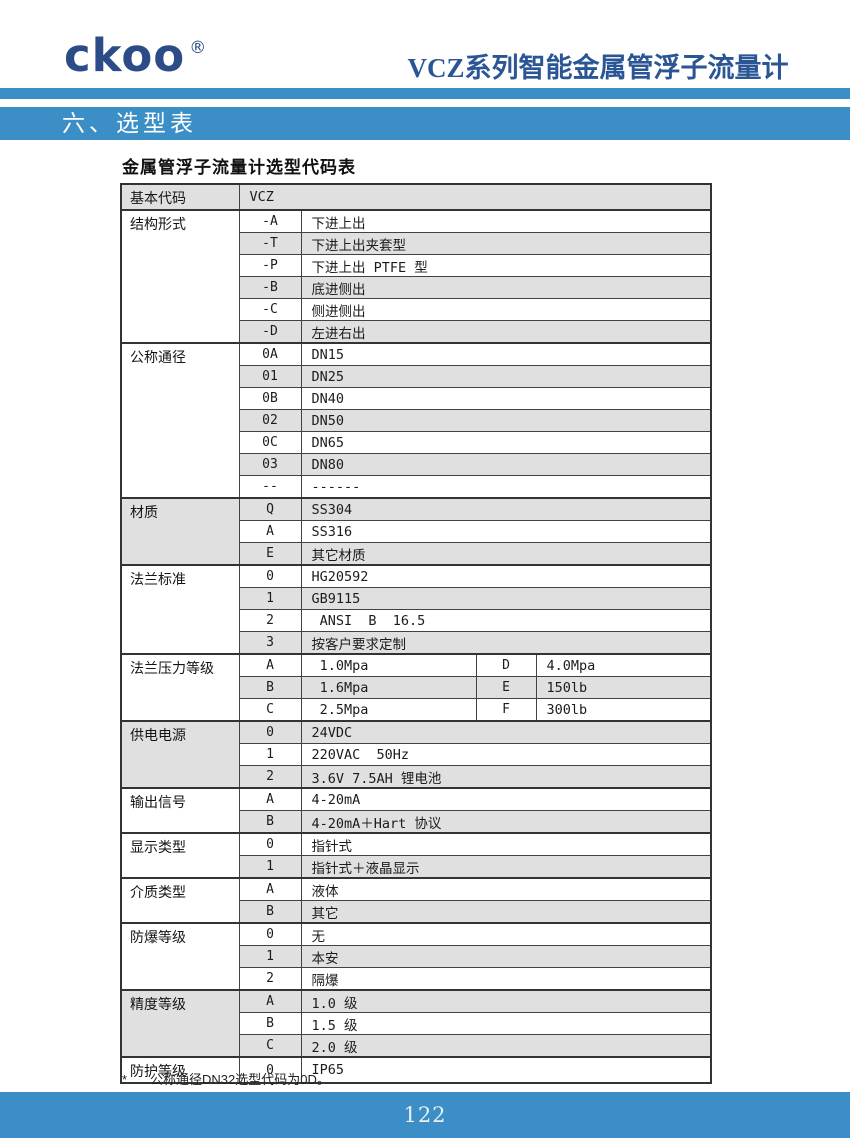 The image size is (850, 1145). Describe the element at coordinates (475, 197) in the screenshot. I see `value-cell: VCZ` at that location.